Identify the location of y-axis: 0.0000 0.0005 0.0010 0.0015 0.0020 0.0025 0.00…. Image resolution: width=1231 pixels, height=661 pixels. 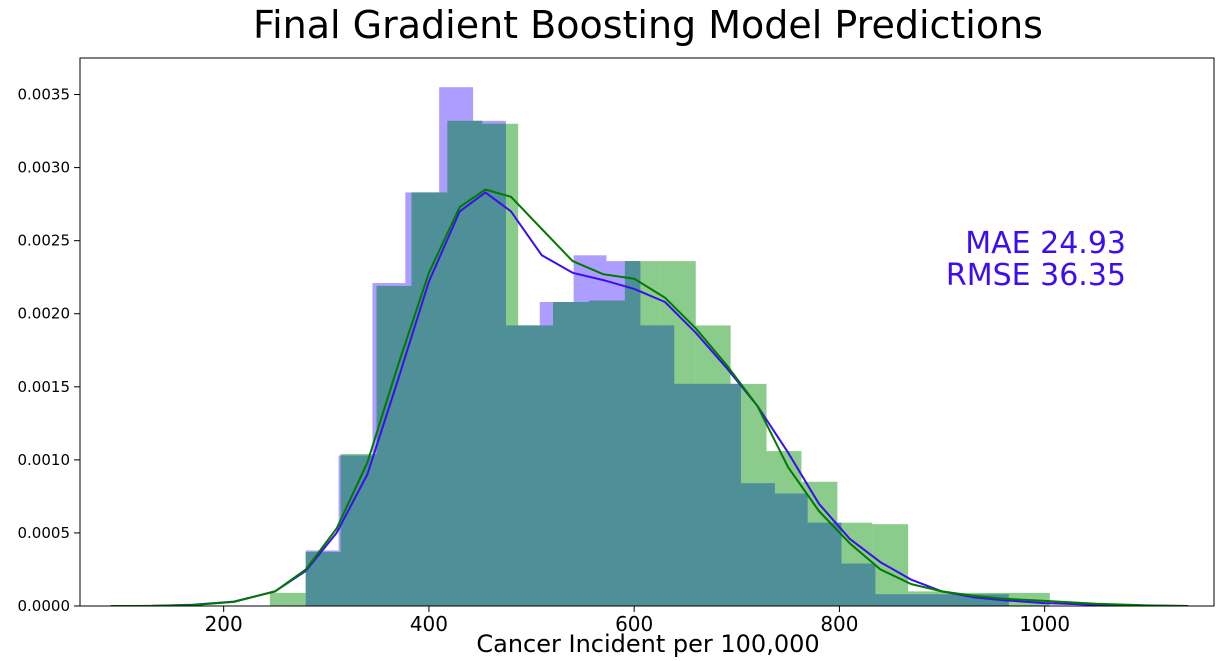
(49, 350).